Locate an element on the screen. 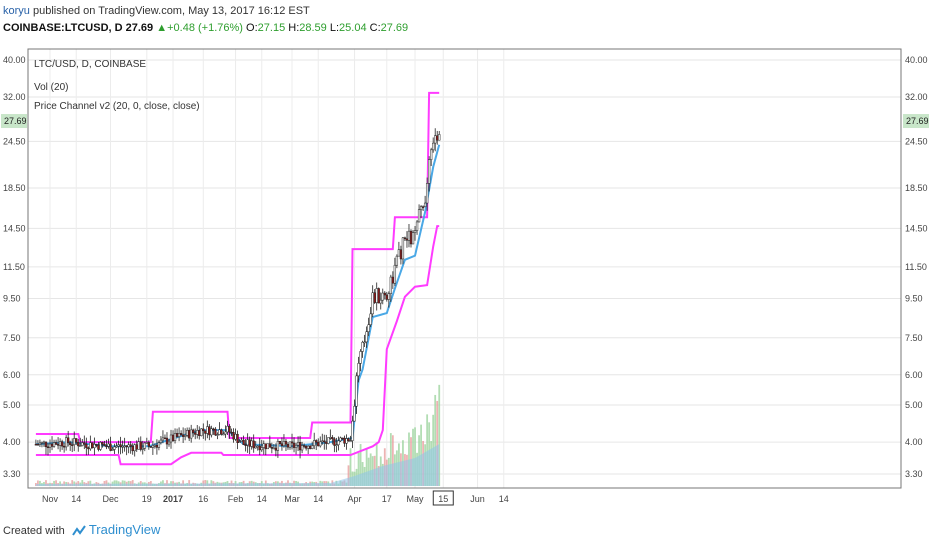  y-tick-label-right: 9.50 is located at coordinates (914, 299).